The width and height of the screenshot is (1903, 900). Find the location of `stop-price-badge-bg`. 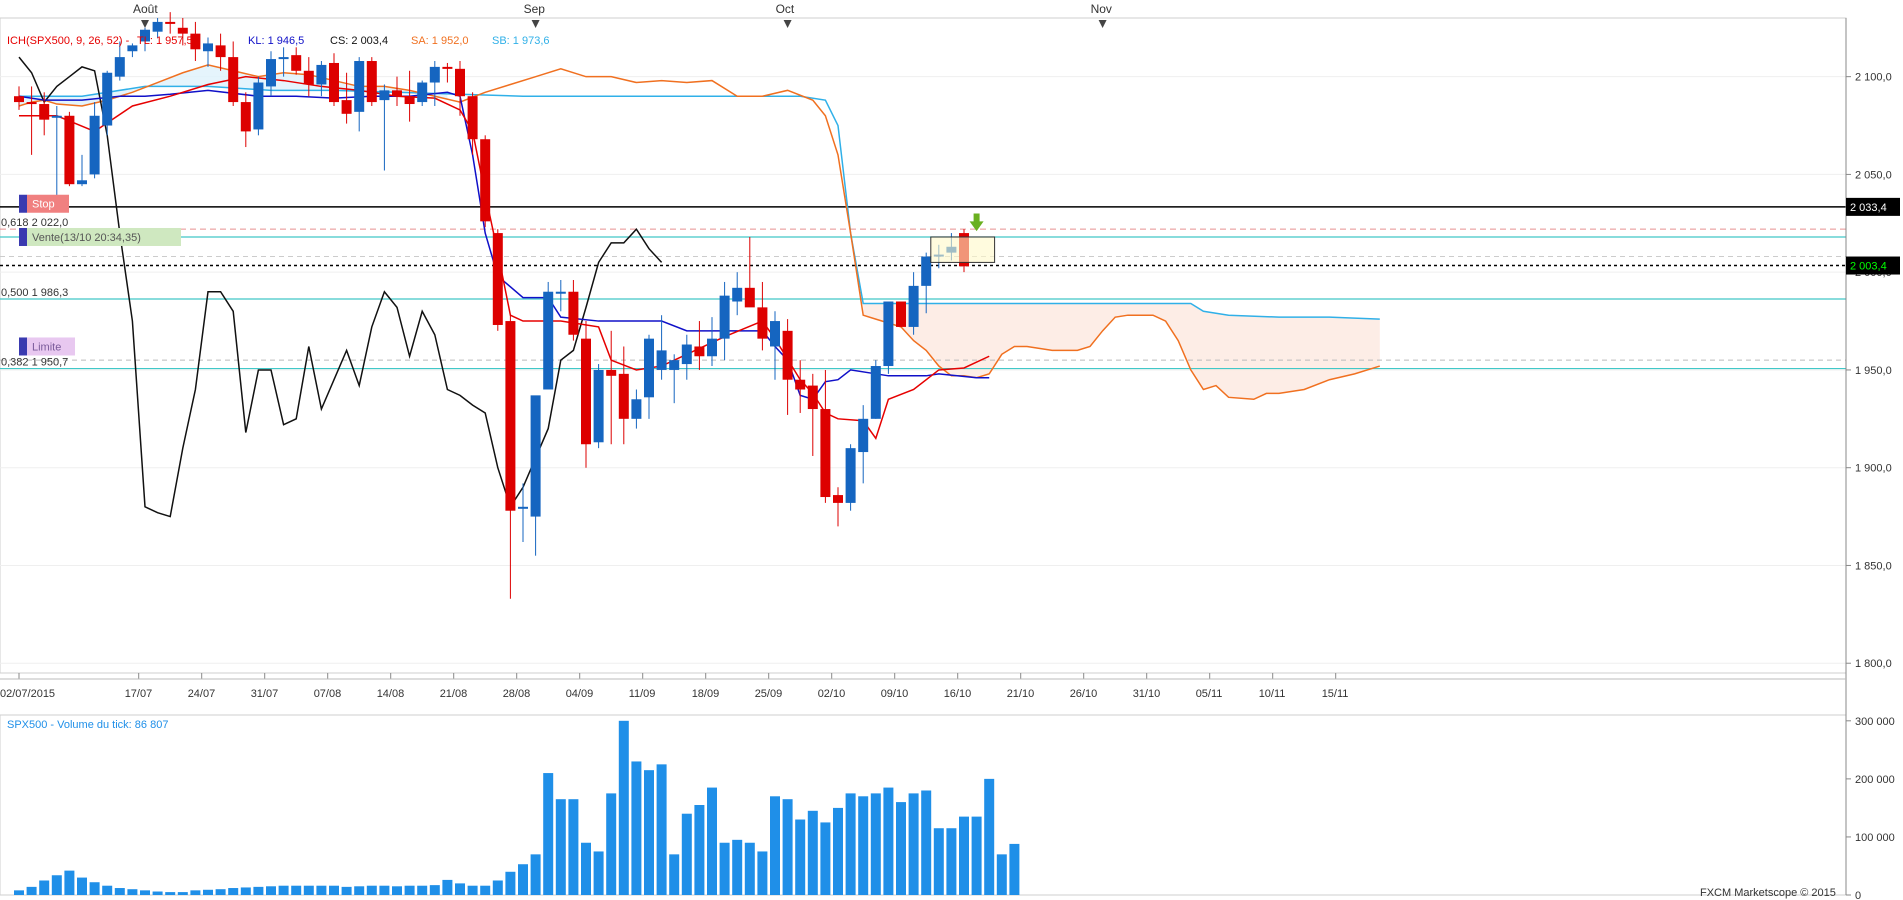

stop-price-badge-bg is located at coordinates (1873, 206).